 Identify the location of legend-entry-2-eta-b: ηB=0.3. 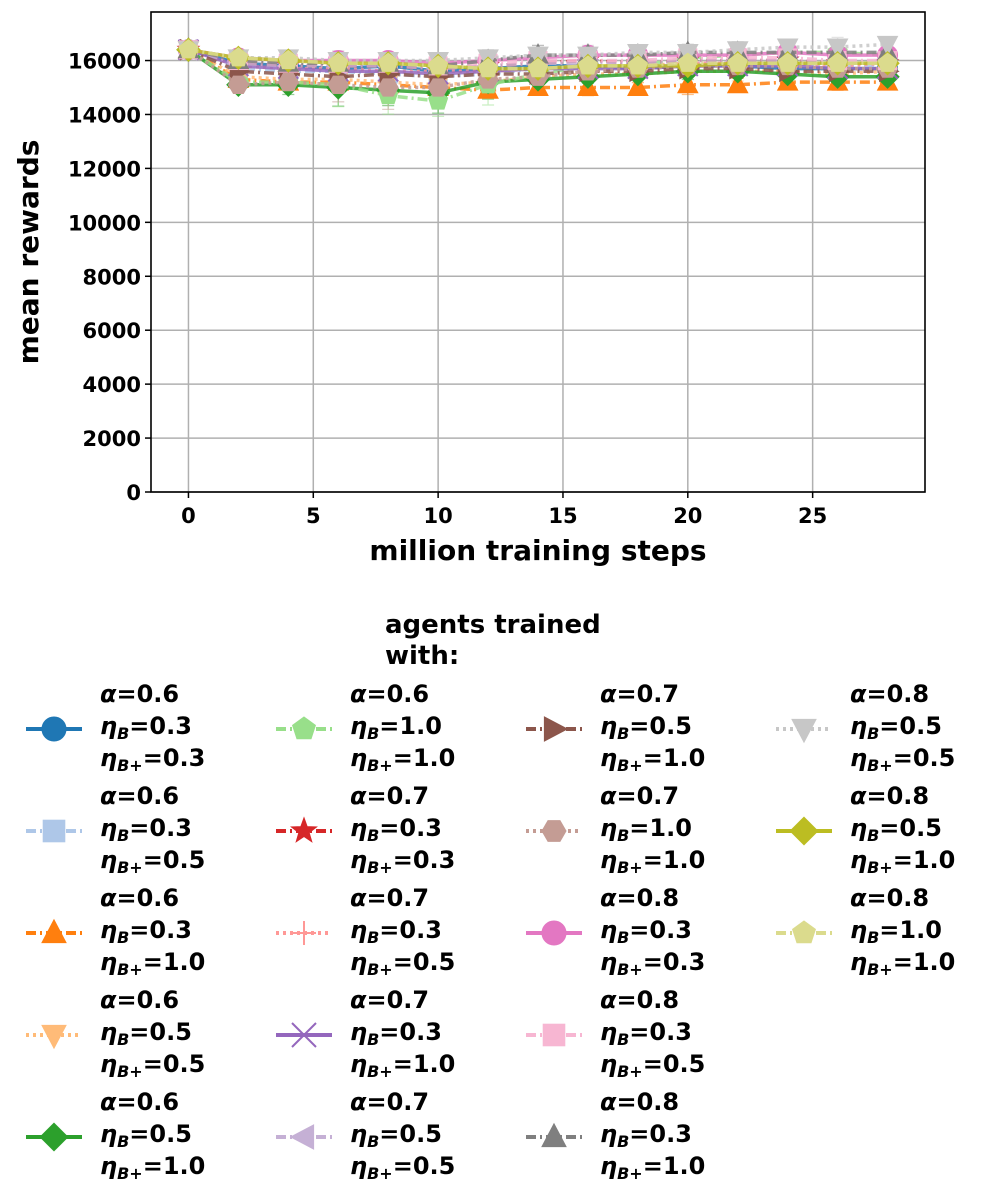
(146, 931).